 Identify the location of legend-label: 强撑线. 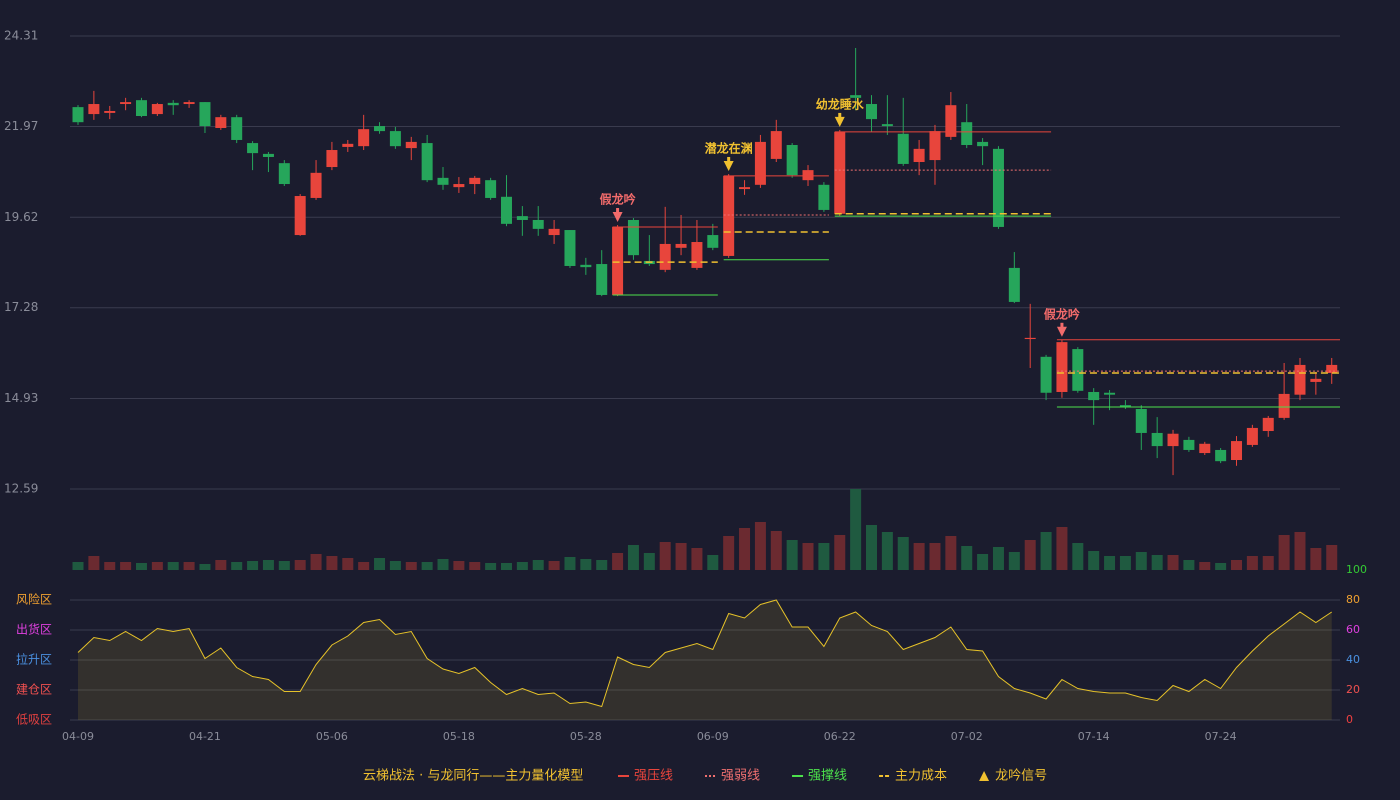
(827, 776).